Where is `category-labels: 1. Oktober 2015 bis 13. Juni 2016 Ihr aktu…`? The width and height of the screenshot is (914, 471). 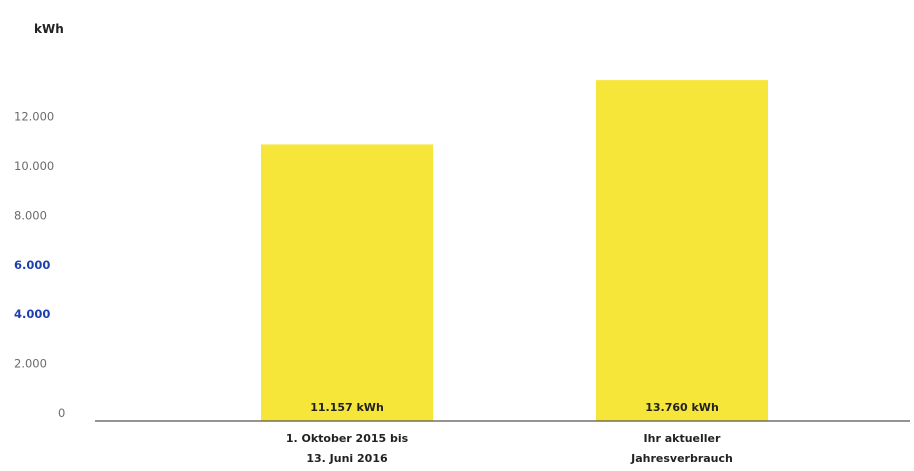 category-labels: 1. Oktober 2015 bis 13. Juni 2016 Ihr aktu… is located at coordinates (509, 448).